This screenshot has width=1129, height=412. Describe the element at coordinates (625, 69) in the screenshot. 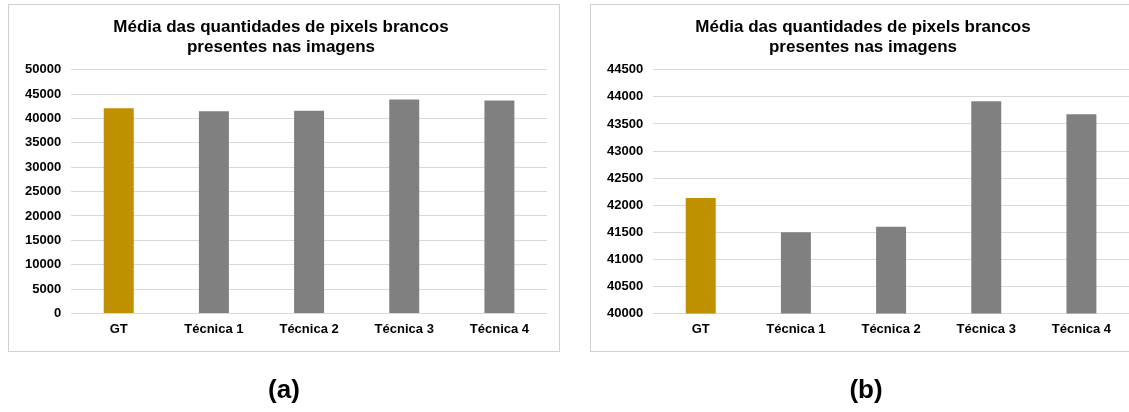

I see `y-tick-label: 44500` at that location.